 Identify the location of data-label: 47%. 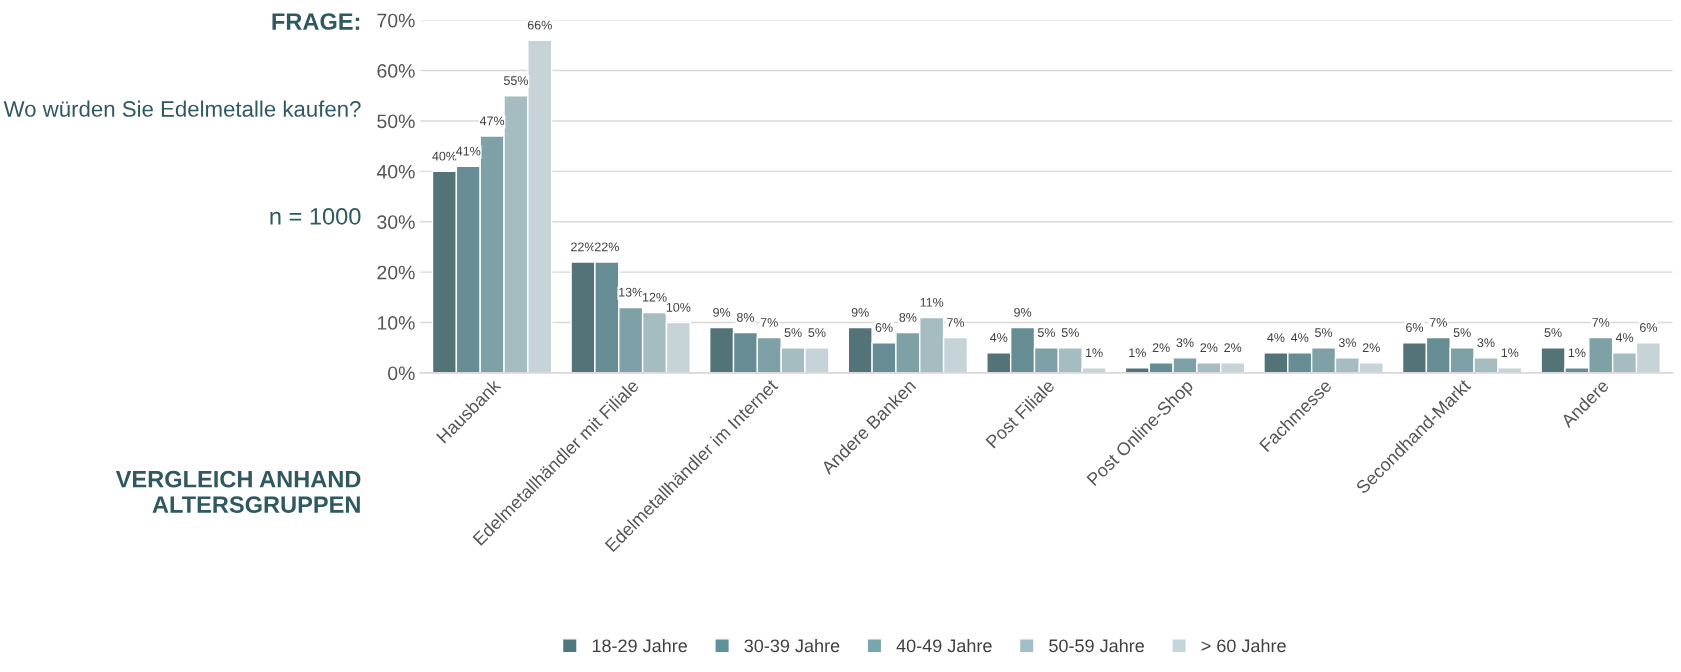
(492, 121).